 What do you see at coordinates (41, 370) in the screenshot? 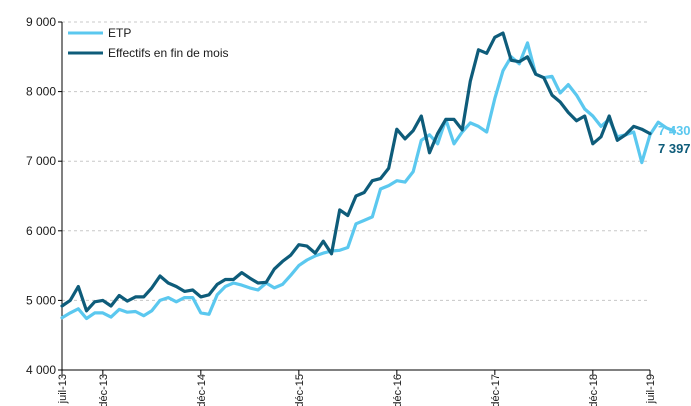
I see `y-tick-label: 4 000` at bounding box center [41, 370].